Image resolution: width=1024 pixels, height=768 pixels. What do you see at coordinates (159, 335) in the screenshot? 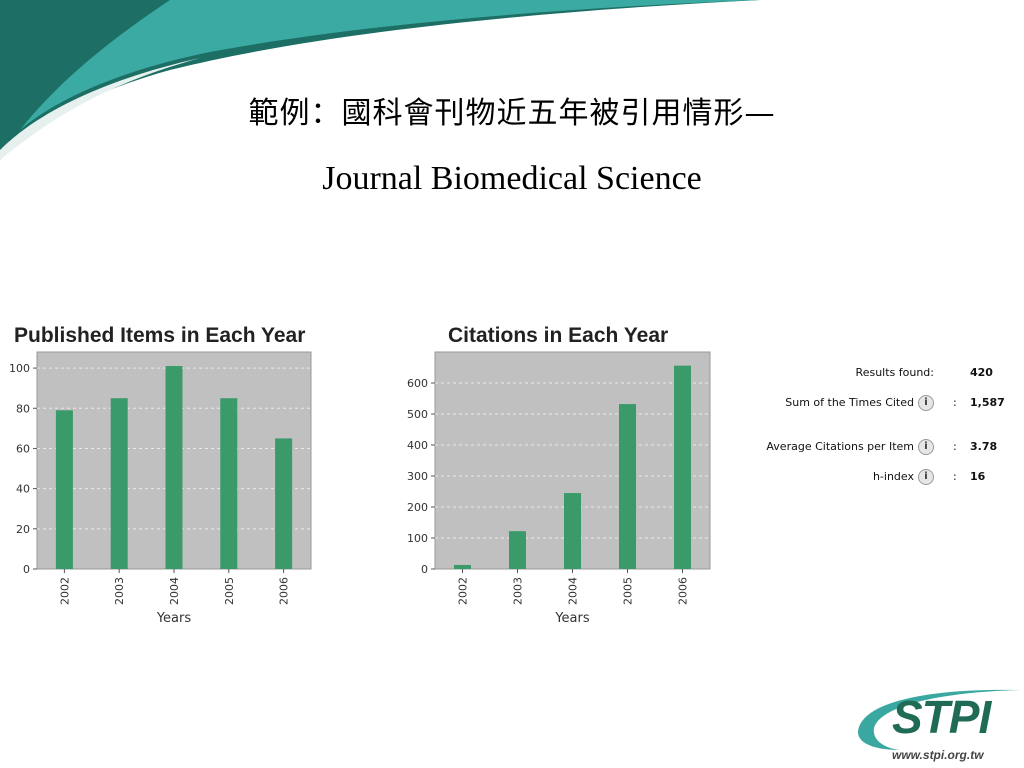
I see `chart-title: Published Items in Each Year` at bounding box center [159, 335].